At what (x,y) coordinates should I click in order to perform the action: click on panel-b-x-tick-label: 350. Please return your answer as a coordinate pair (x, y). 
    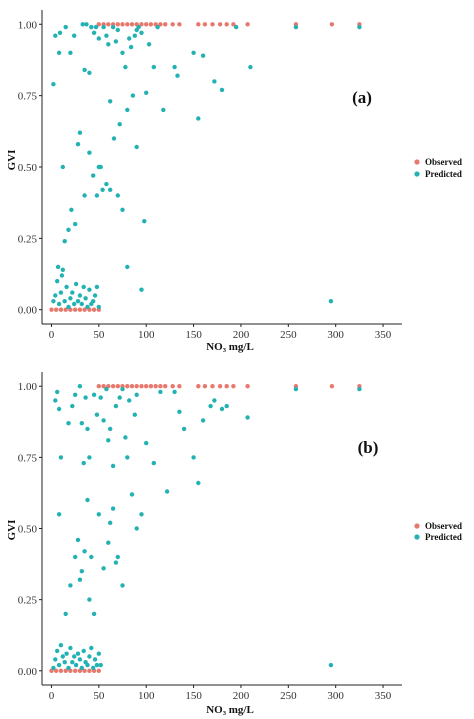
    Looking at the image, I should click on (383, 696).